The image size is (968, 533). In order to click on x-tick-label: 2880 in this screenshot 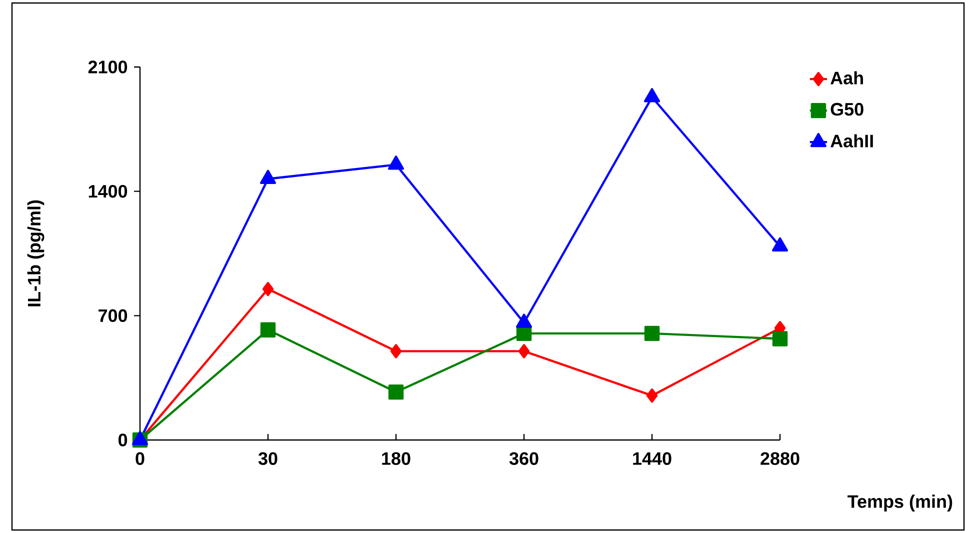, I will do `click(780, 458)`.